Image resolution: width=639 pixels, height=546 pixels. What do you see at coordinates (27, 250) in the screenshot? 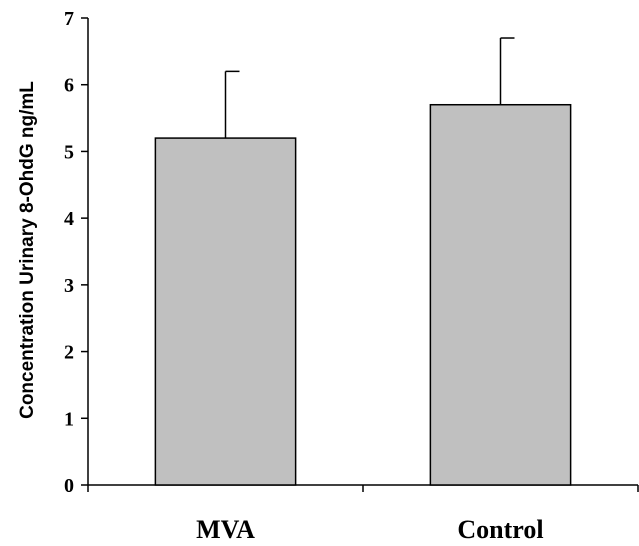
I see `y-axis-title: Concentration Urinary 8-OhdG ng/mL` at bounding box center [27, 250].